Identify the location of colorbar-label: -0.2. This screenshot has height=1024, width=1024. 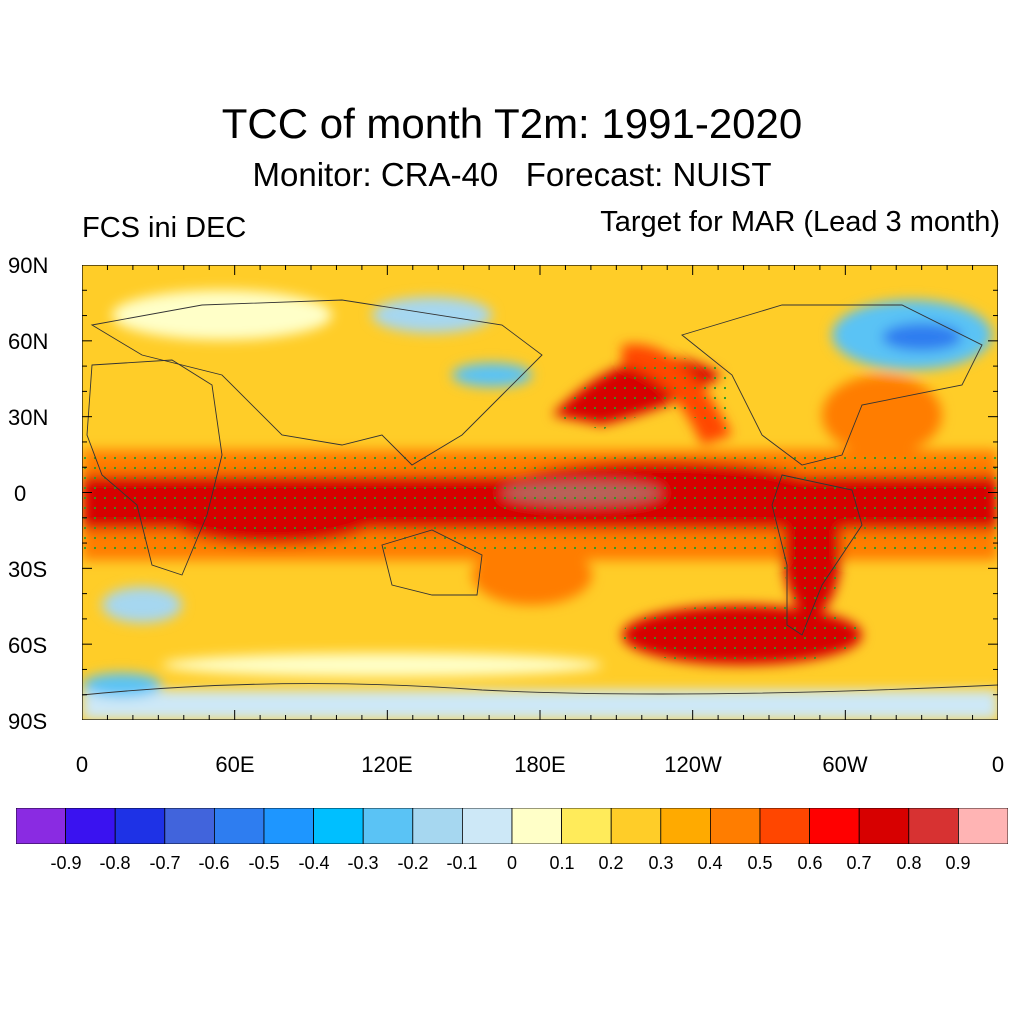
(413, 863).